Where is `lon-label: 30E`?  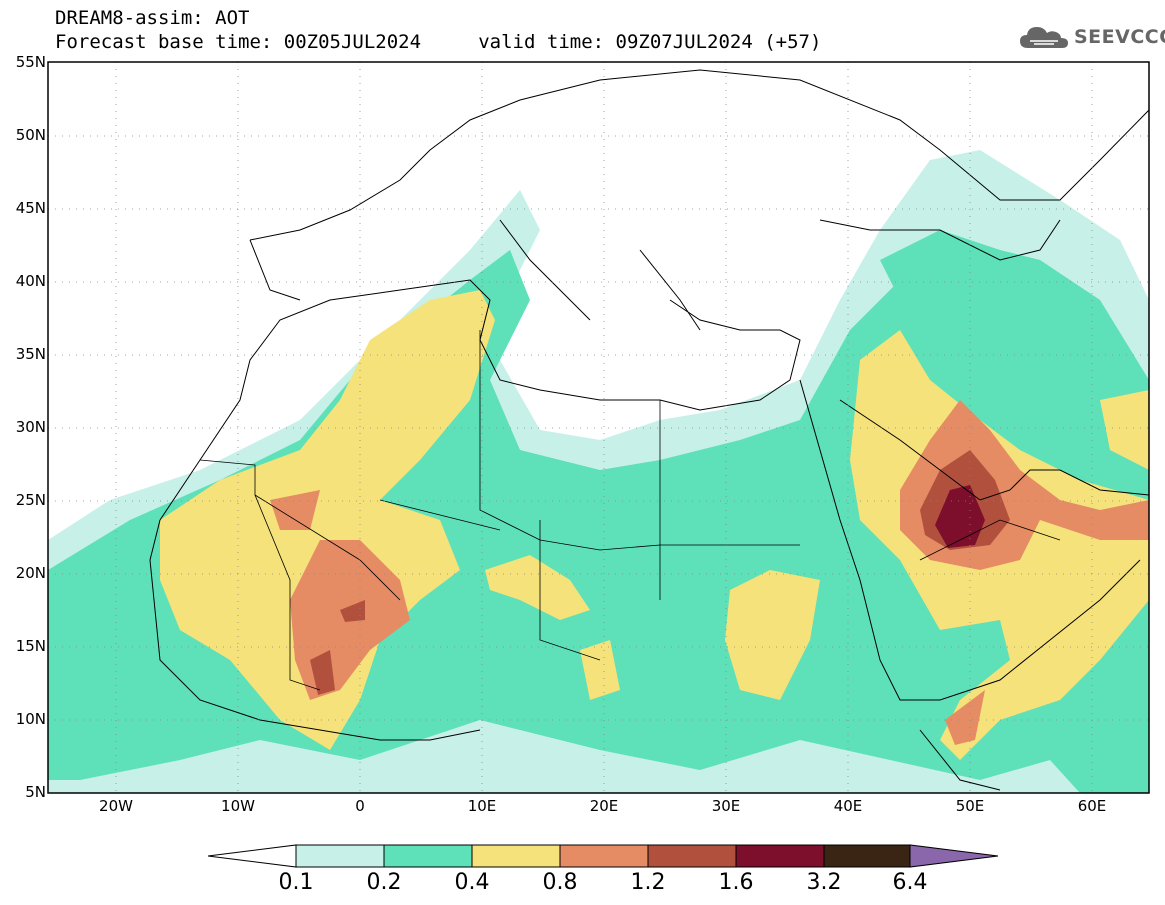
lon-label: 30E is located at coordinates (726, 806).